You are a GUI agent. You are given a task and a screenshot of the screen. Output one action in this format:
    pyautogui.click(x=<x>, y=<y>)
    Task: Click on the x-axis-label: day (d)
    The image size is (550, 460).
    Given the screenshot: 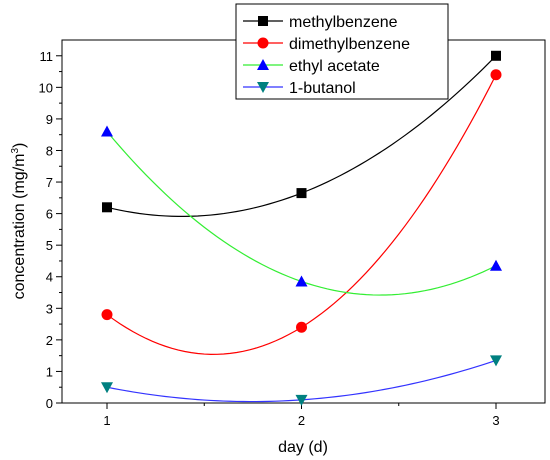 What is the action you would take?
    pyautogui.click(x=303, y=447)
    